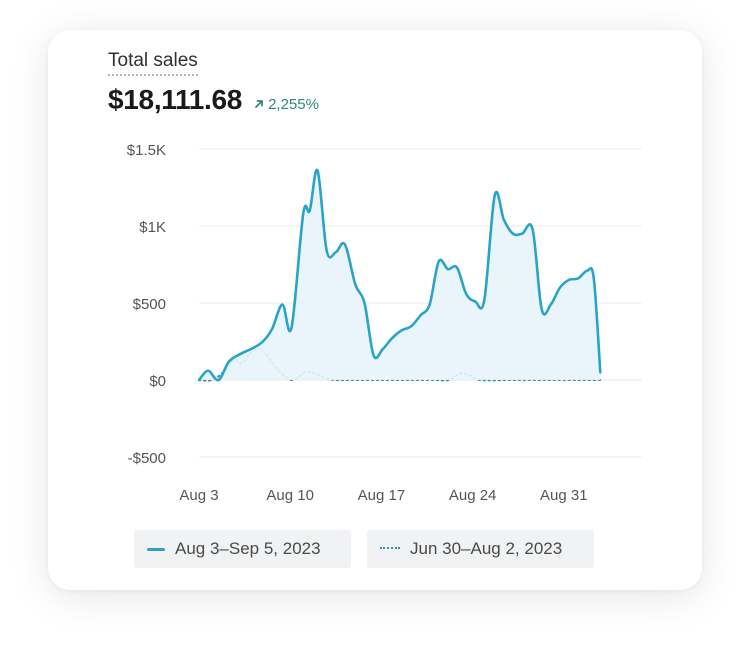 This screenshot has height=654, width=750. What do you see at coordinates (146, 150) in the screenshot?
I see `y-tick-label: $1.5K` at bounding box center [146, 150].